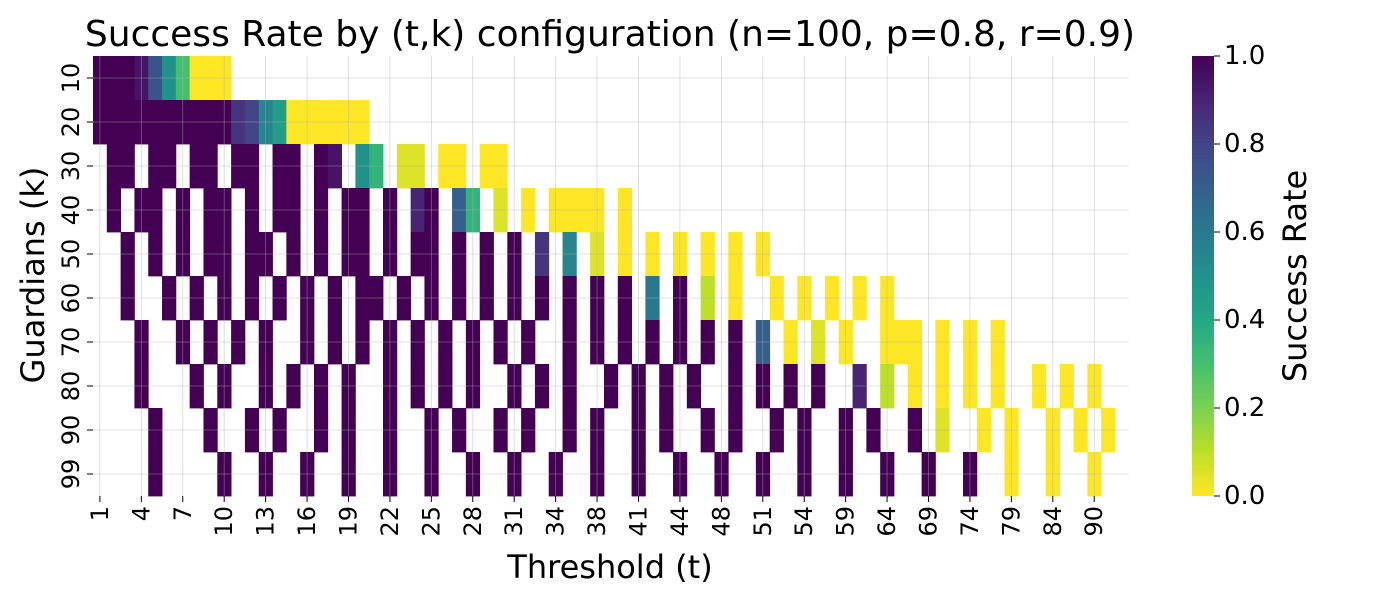 This screenshot has height=600, width=1400. I want to click on x-tick-label: 90, so click(1094, 521).